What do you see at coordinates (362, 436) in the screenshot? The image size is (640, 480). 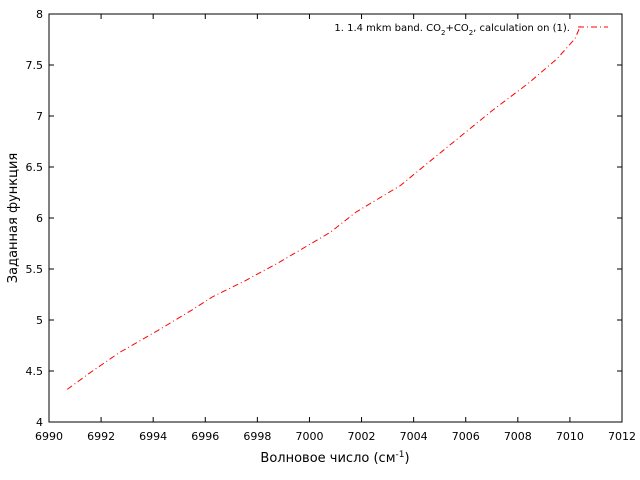 I see `x-tick-label: 7002` at bounding box center [362, 436].